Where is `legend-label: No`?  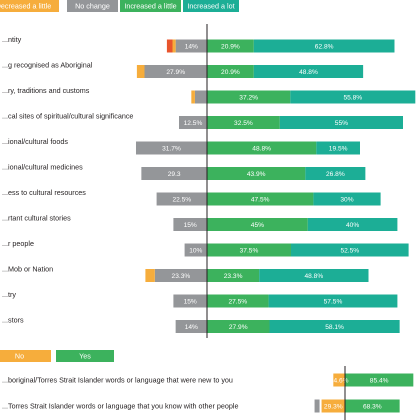 legend-label: No is located at coordinates (19, 356).